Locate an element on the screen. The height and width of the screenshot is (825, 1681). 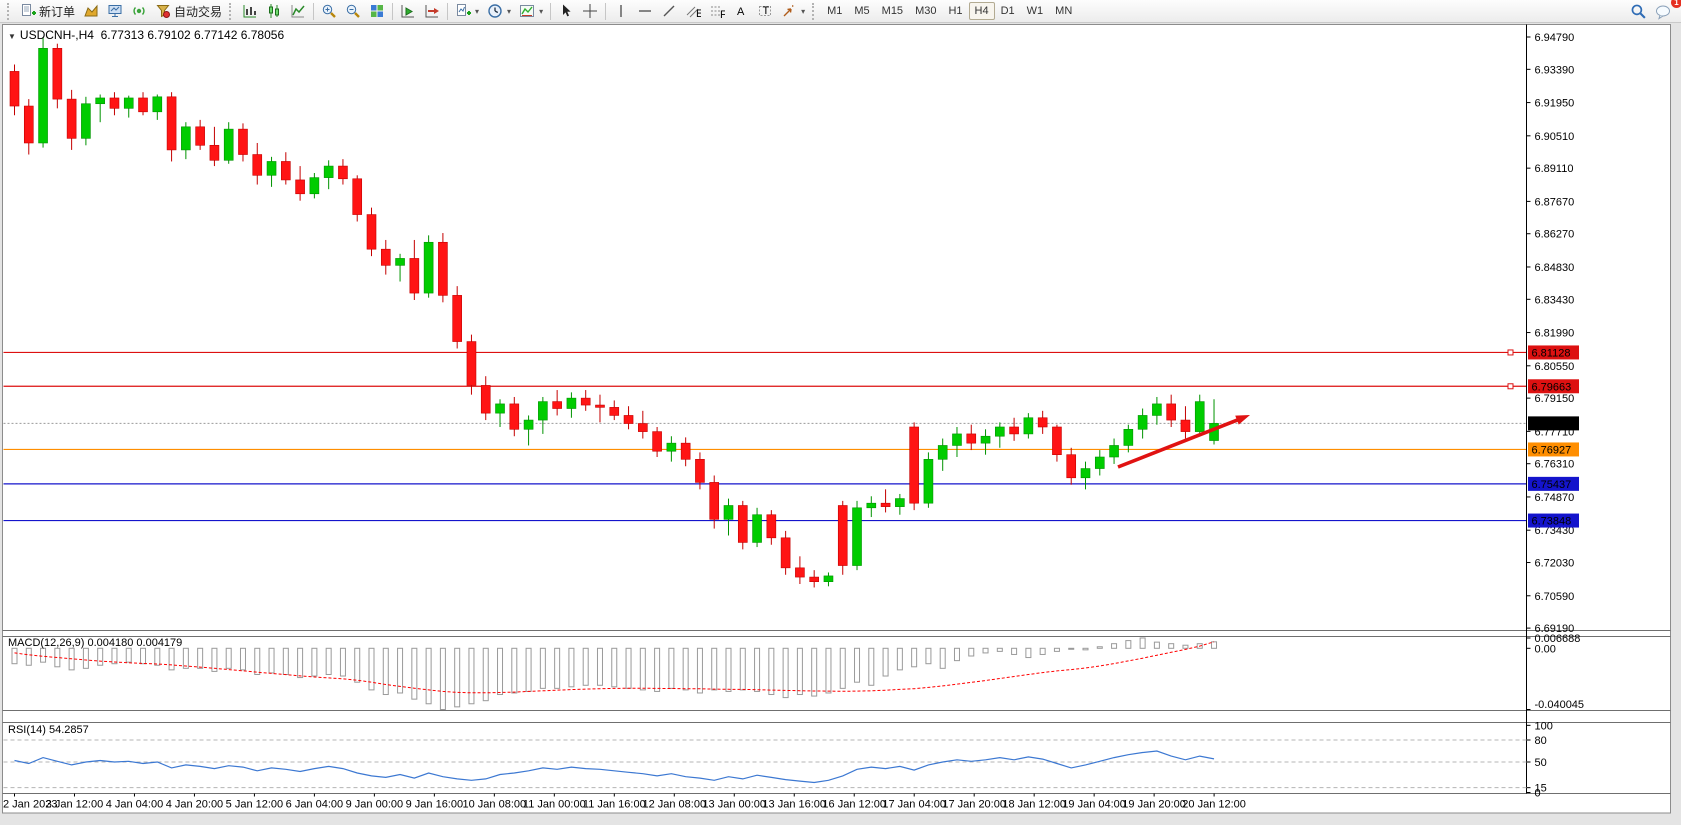
signals-button is located at coordinates (139, 11).